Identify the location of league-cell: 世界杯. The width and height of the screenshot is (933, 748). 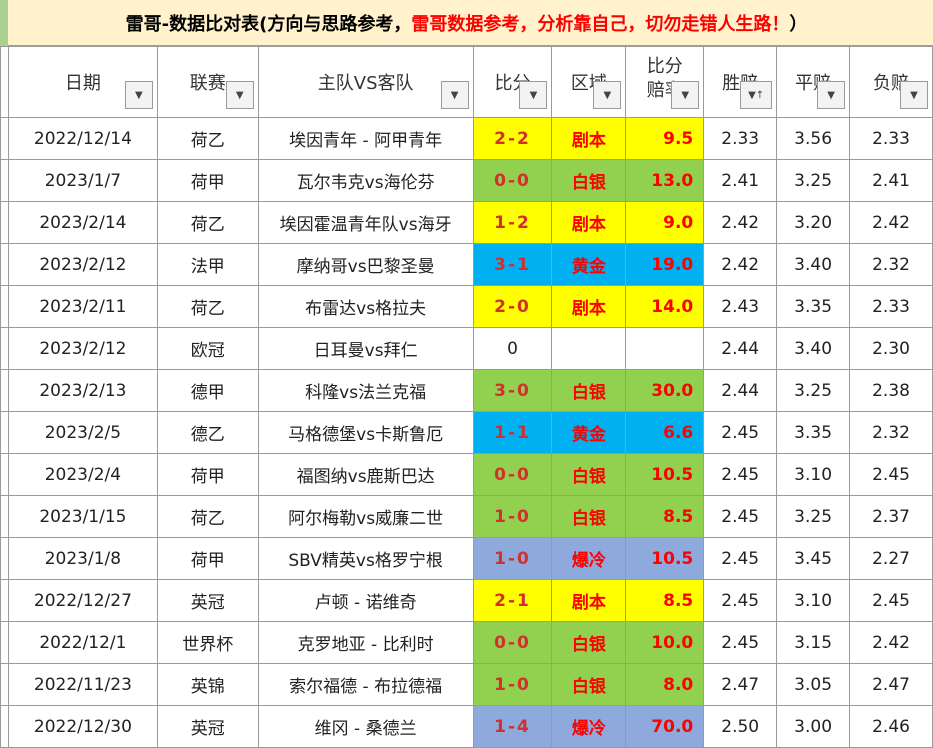
(207, 642).